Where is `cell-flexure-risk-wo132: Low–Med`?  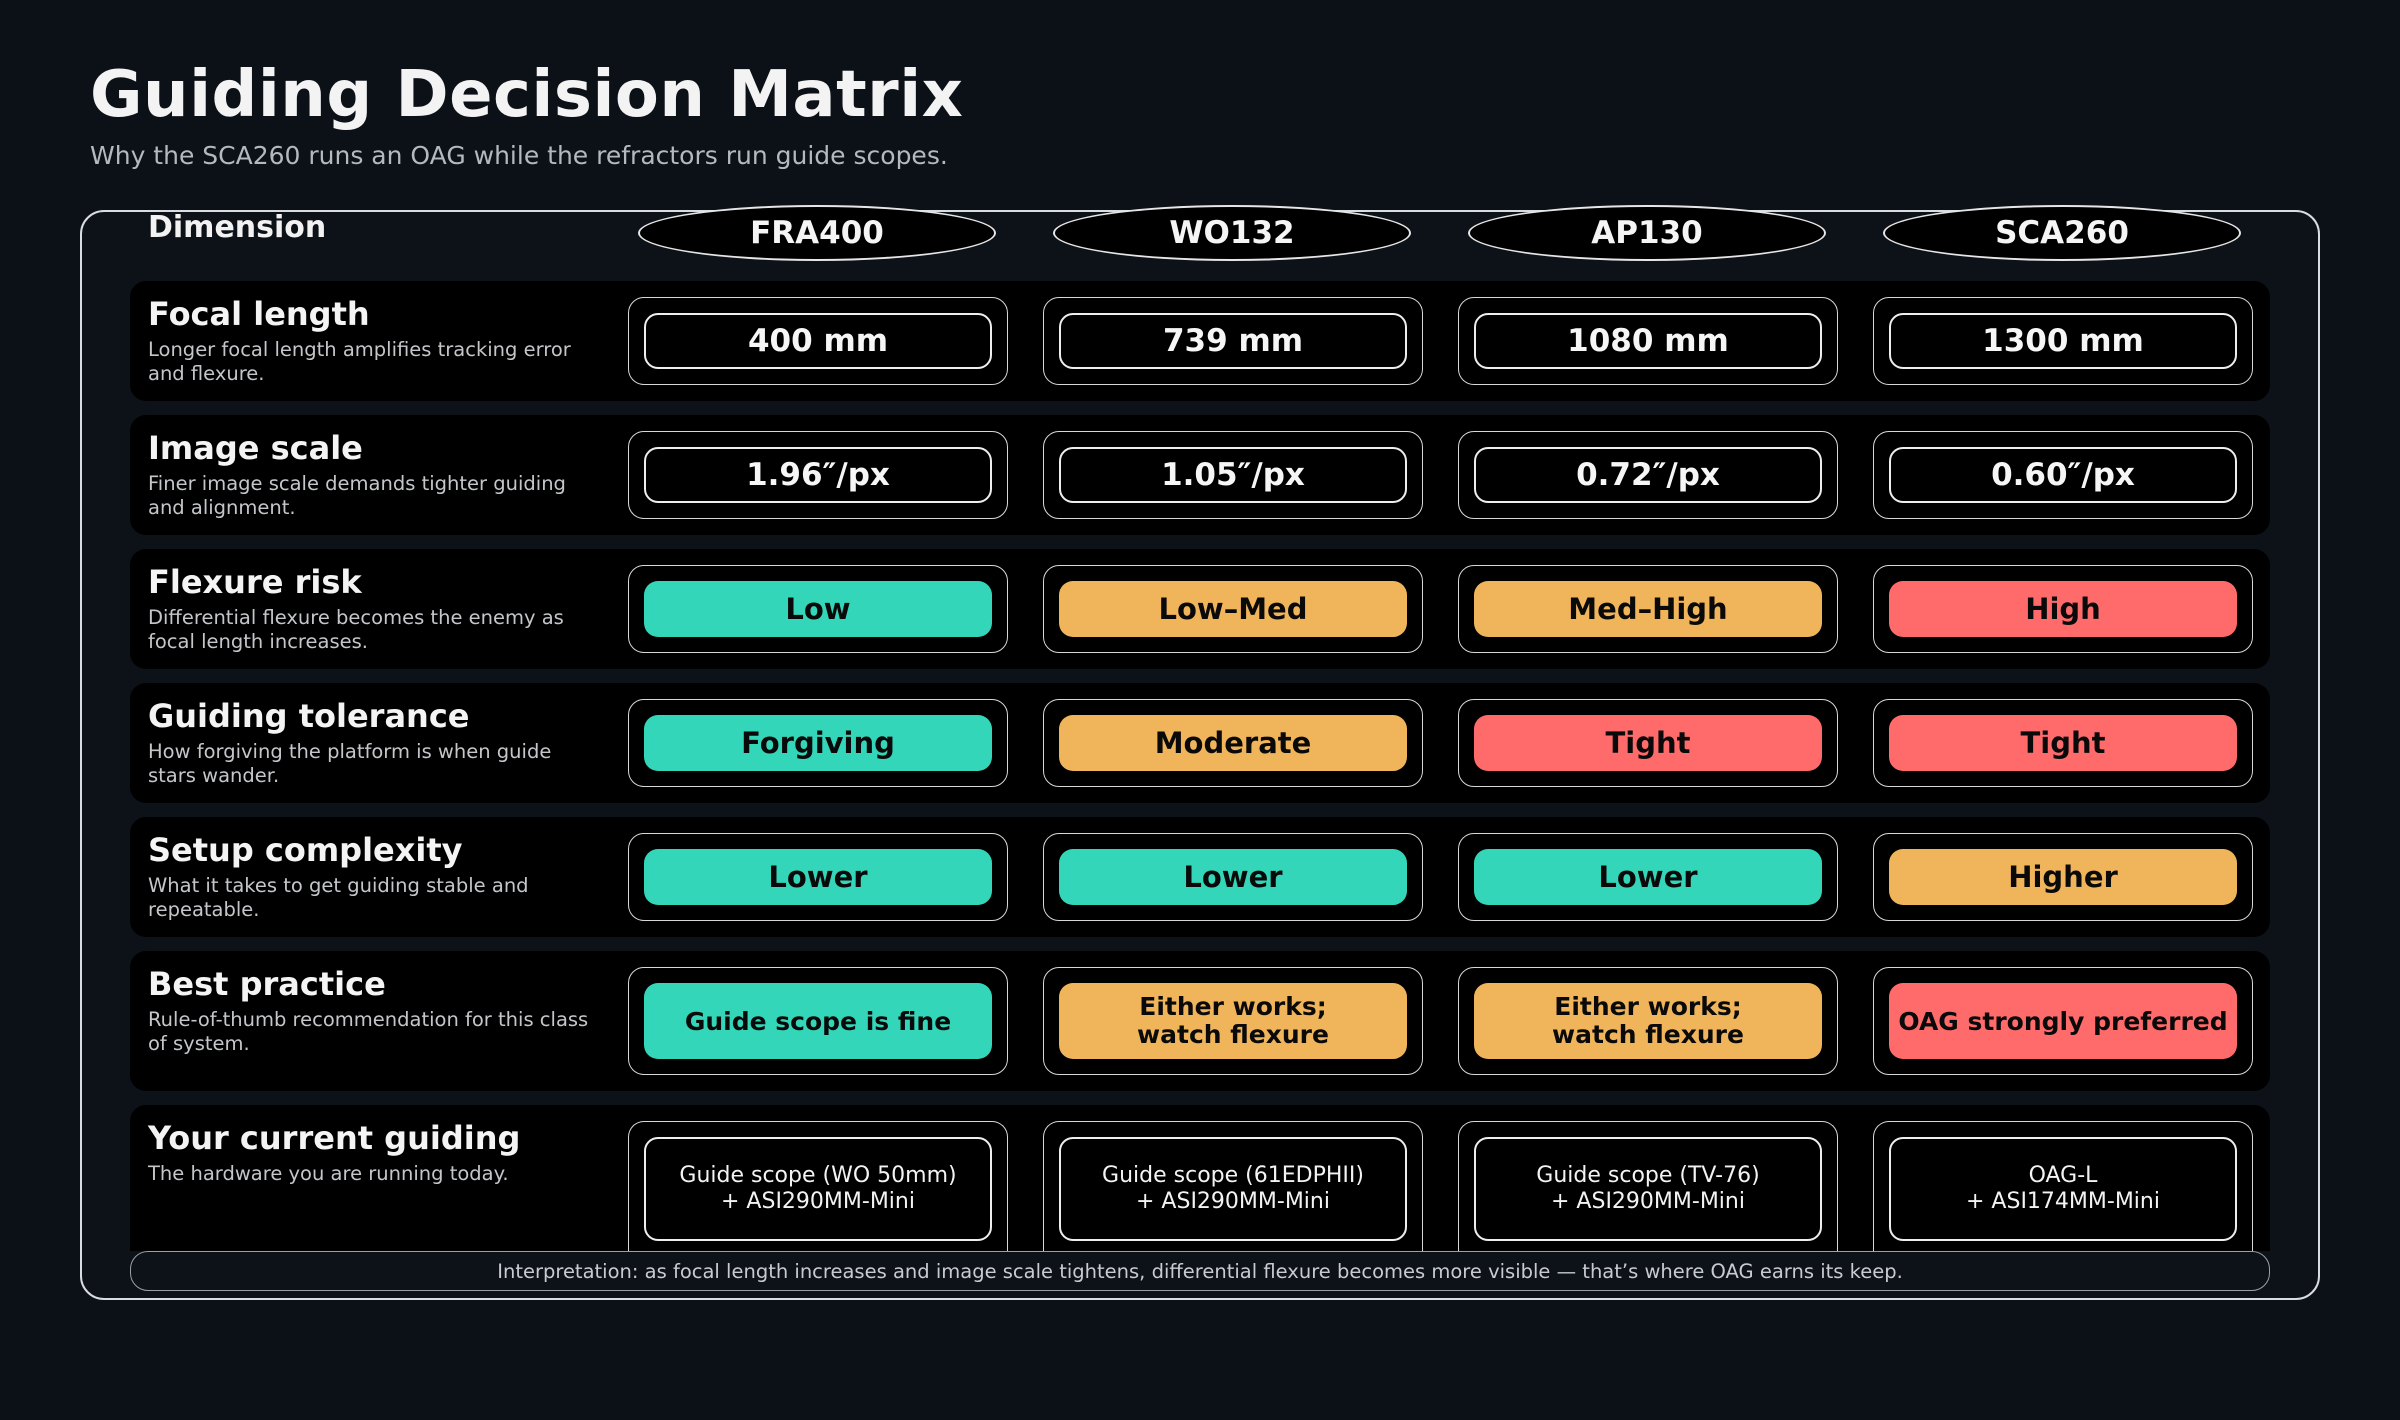 cell-flexure-risk-wo132: Low–Med is located at coordinates (1233, 609).